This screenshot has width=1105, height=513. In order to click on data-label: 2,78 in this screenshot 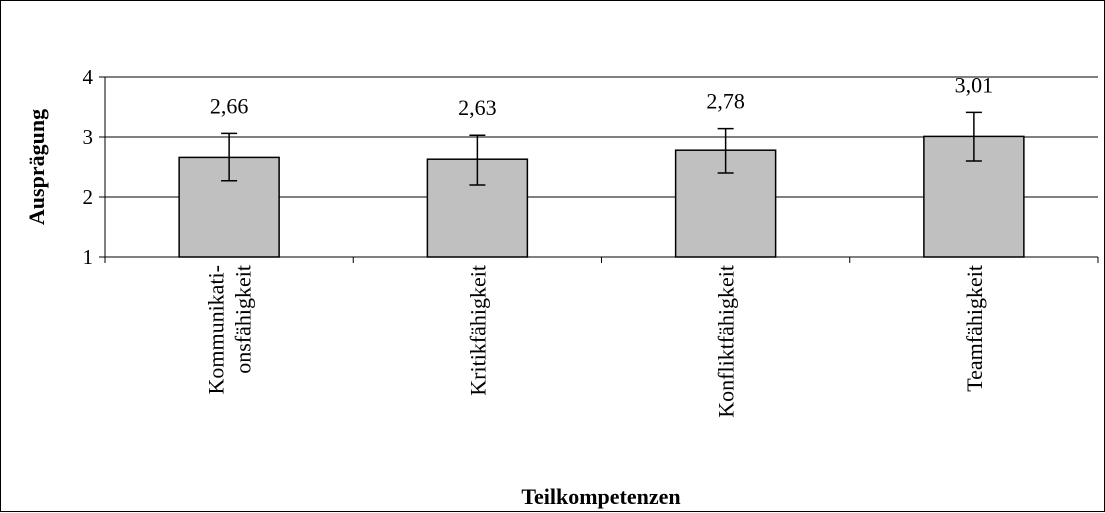, I will do `click(725, 101)`.